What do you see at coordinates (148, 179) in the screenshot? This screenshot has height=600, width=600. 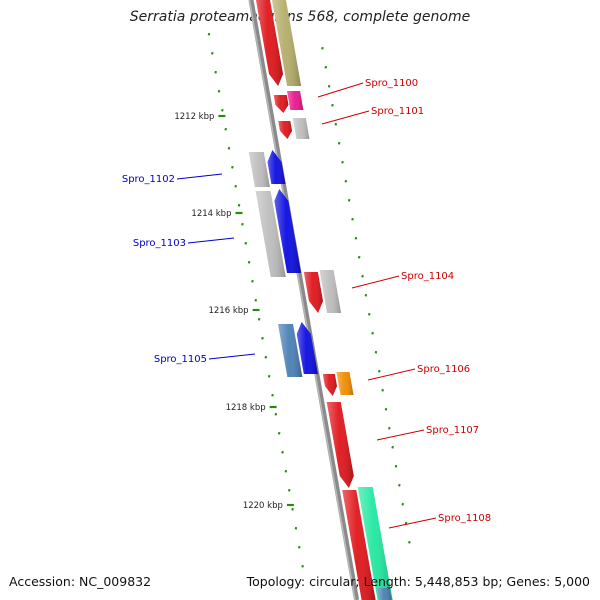 I see `gene-label: Spro_1102` at bounding box center [148, 179].